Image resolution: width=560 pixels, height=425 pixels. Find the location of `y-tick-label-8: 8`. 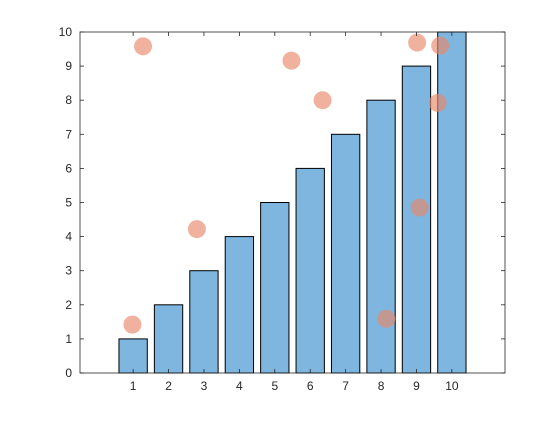

y-tick-label-8: 8 is located at coordinates (68, 100).